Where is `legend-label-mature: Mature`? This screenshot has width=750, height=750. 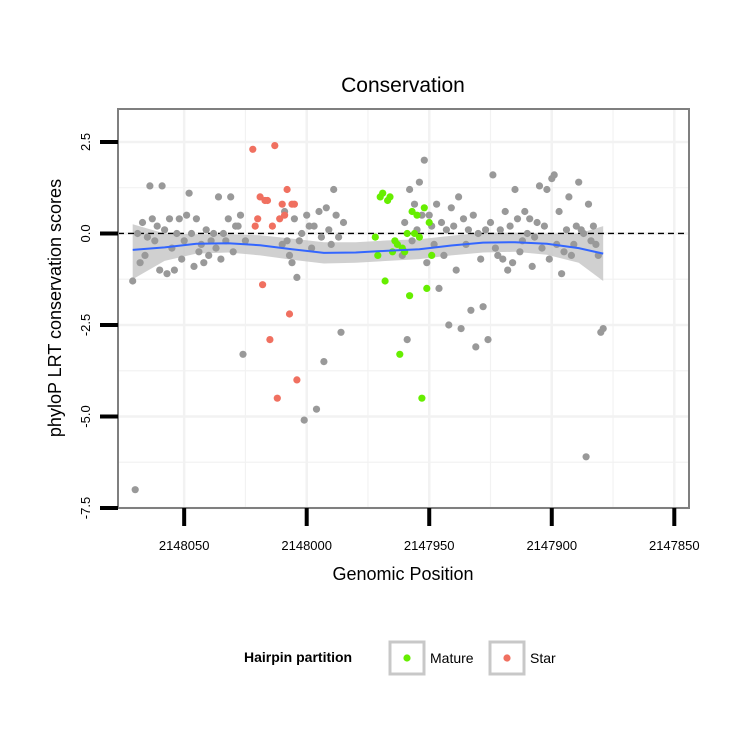 legend-label-mature: Mature is located at coordinates (452, 658).